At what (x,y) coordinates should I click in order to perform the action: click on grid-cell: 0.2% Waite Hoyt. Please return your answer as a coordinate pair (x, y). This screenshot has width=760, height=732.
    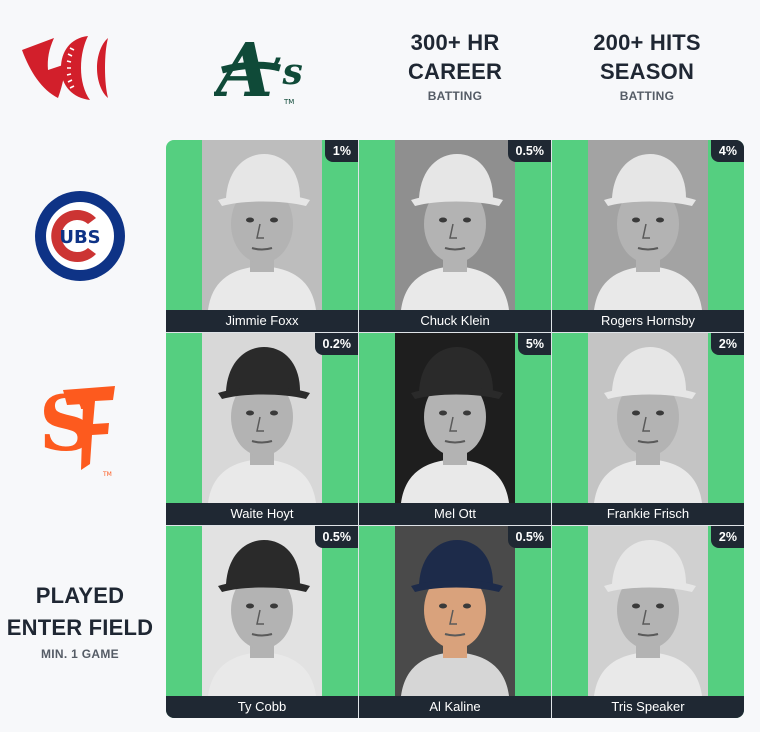
    Looking at the image, I should click on (262, 429).